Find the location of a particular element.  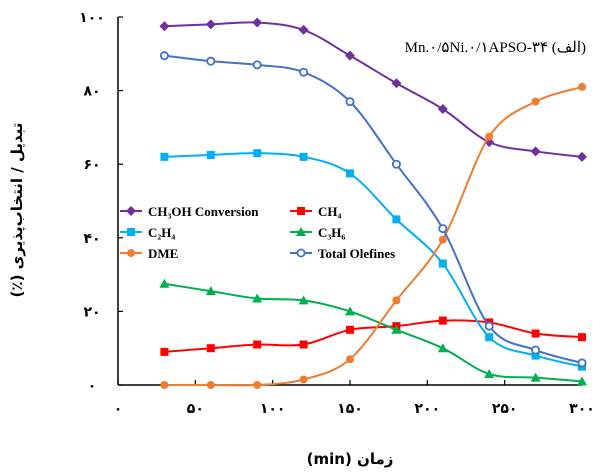

y-tick-label: ۸۰ is located at coordinates (91, 92).